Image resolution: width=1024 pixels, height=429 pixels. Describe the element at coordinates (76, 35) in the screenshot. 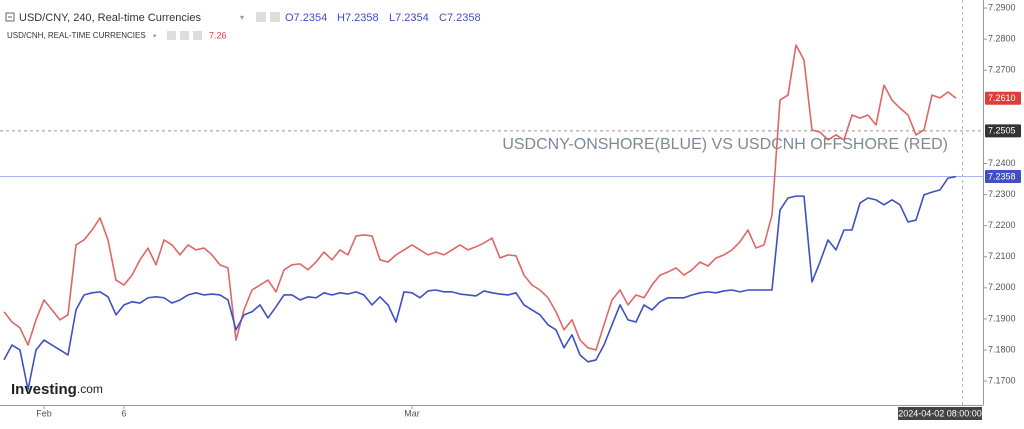

I see `second-series-title: USD/CNH, REAL-TIME CURRENCIES` at that location.